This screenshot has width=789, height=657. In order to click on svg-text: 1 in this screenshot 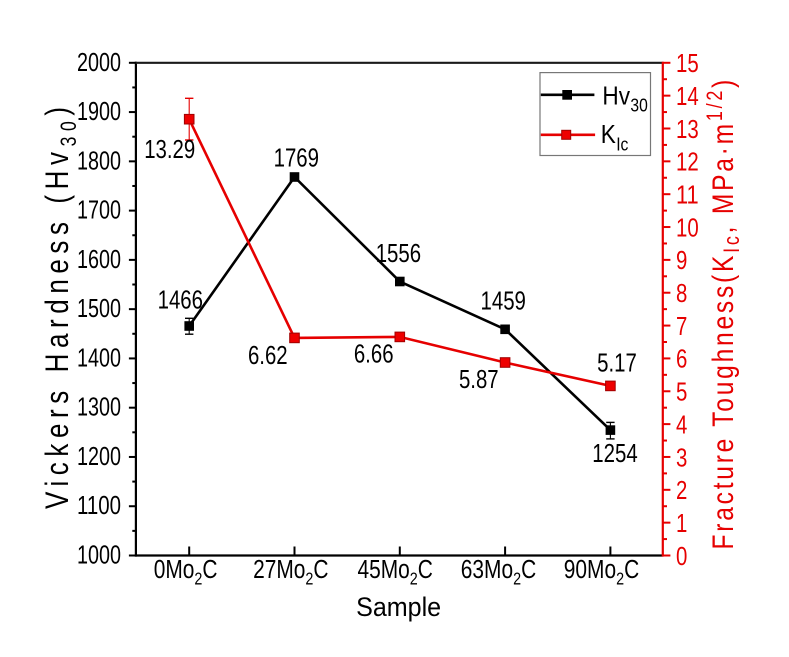, I will do `click(681, 524)`.